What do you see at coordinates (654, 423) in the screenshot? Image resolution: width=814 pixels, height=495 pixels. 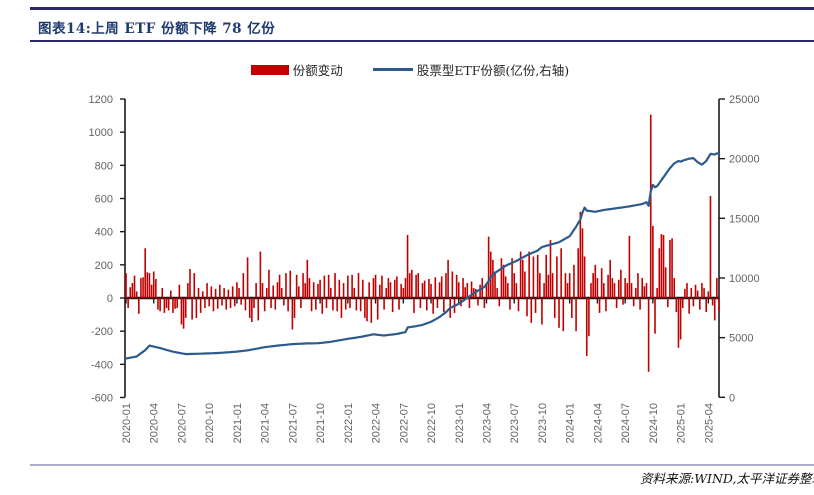 I see `svg-text: 2024-10` at bounding box center [654, 423].